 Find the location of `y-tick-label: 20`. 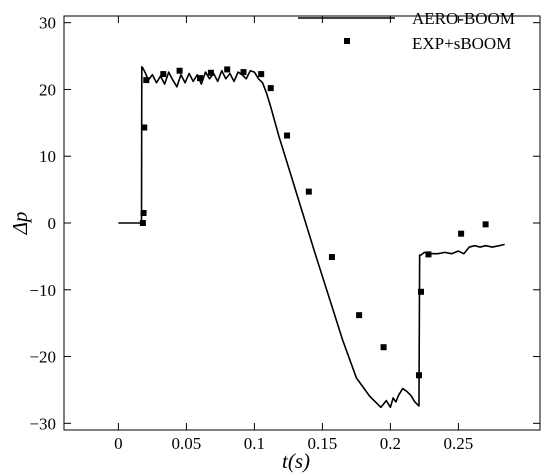

y-tick-label: 20 is located at coordinates (47, 89).